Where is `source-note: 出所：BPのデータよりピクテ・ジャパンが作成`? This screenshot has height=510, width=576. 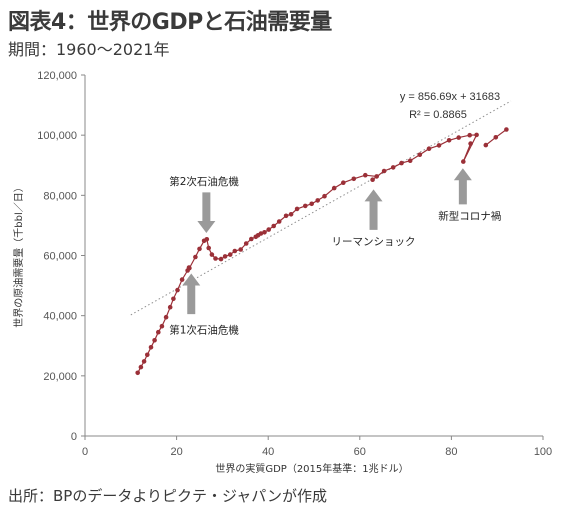
source-note: 出所：BPのデータよりピクテ・ジャパンが作成 is located at coordinates (168, 496).